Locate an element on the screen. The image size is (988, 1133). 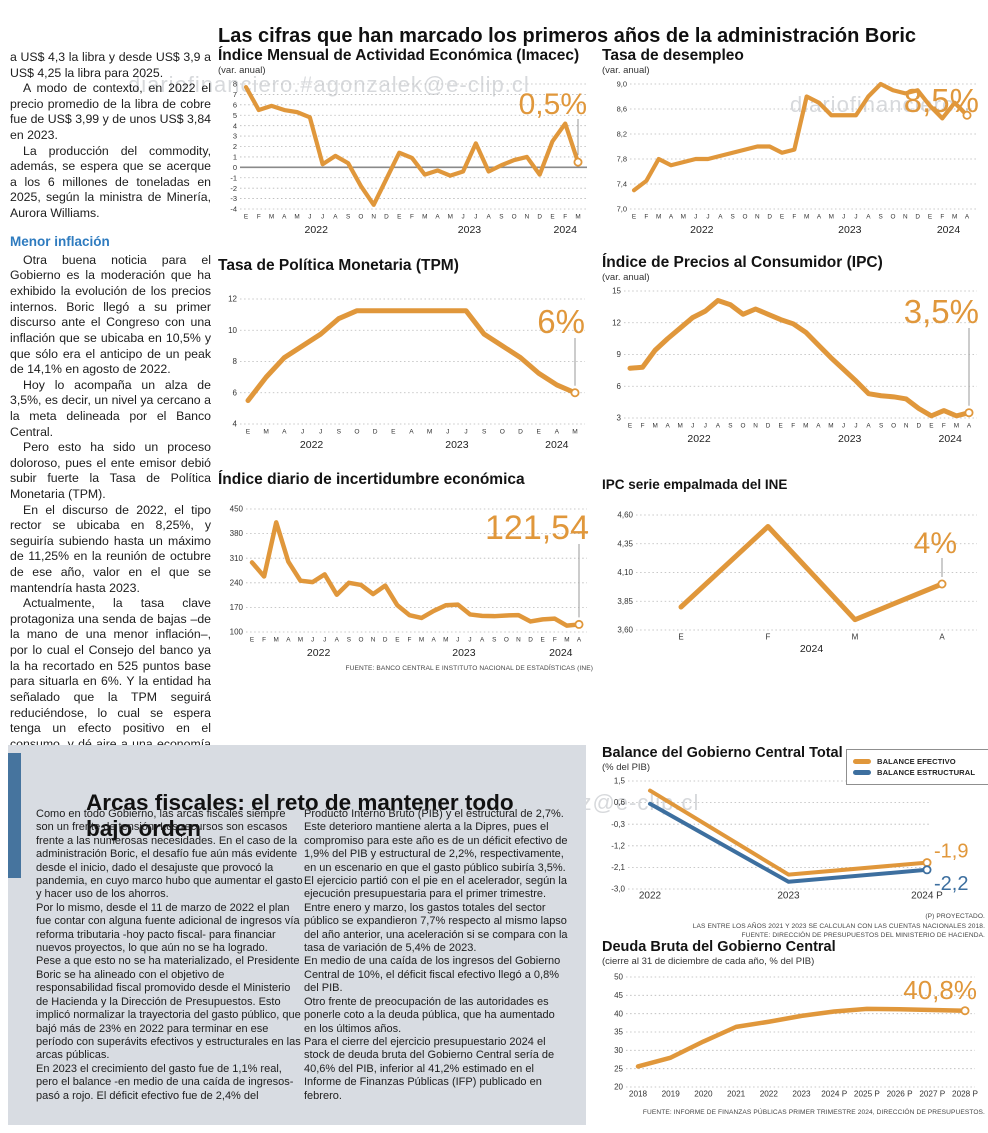
svg-text: 1 is located at coordinates (235, 156).